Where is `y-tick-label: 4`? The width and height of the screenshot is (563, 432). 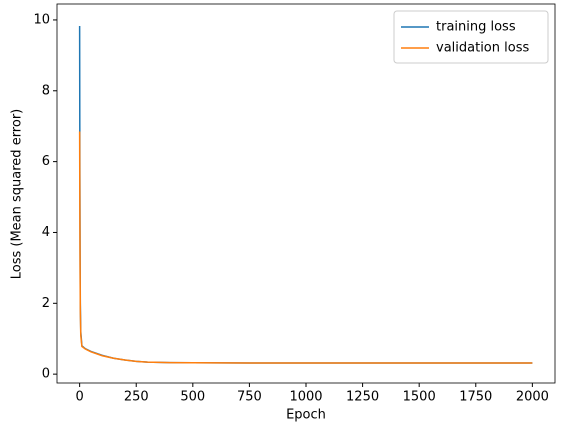
y-tick-label: 4 is located at coordinates (46, 232).